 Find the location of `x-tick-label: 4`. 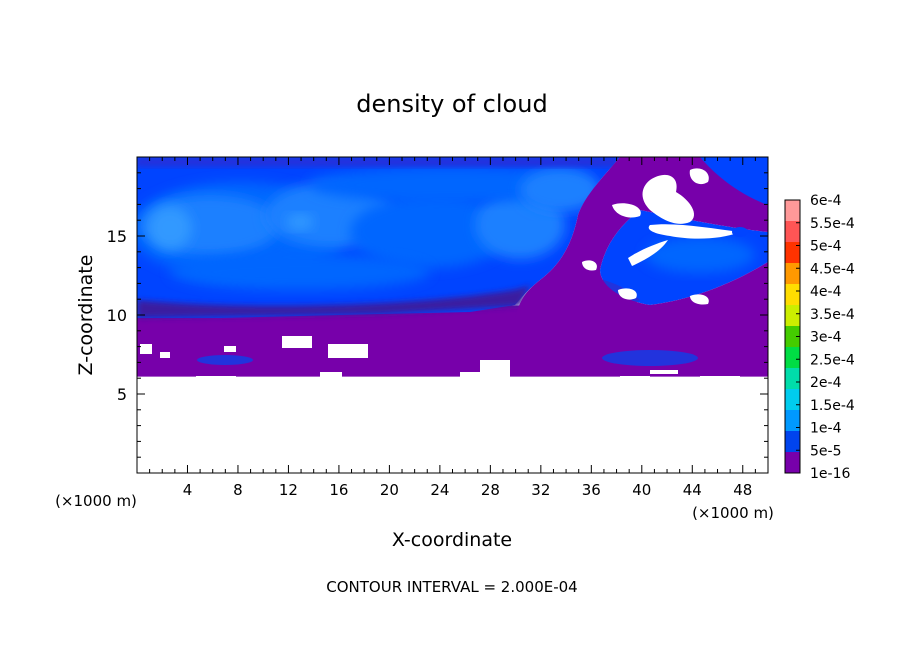

x-tick-label: 4 is located at coordinates (188, 490).